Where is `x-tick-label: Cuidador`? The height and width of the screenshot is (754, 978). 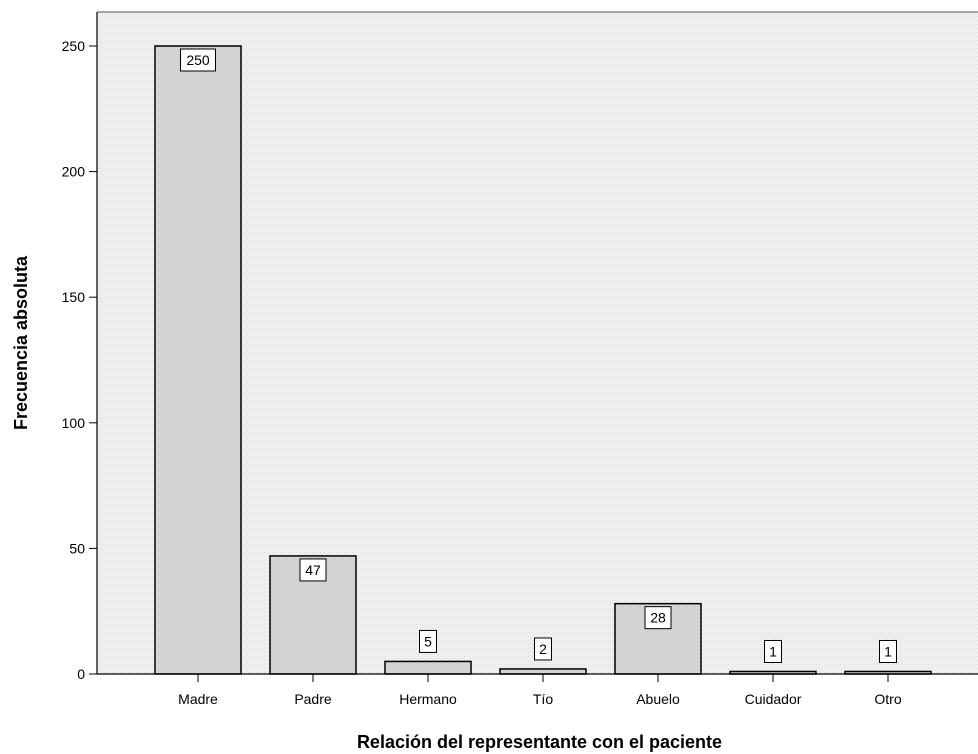
x-tick-label: Cuidador is located at coordinates (773, 699).